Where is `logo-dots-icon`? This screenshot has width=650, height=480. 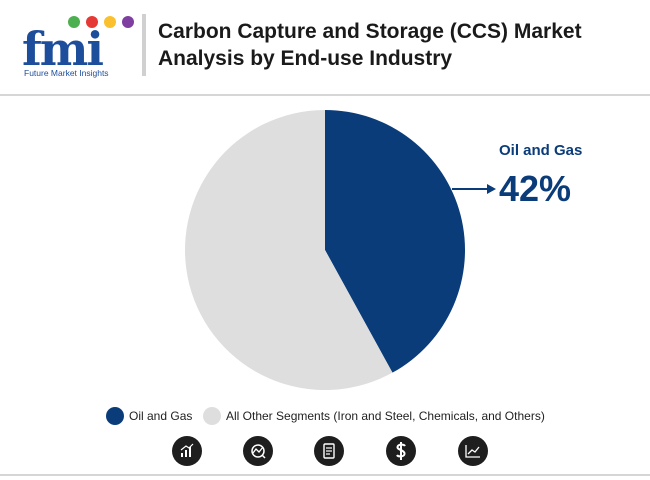 logo-dots-icon is located at coordinates (101, 22).